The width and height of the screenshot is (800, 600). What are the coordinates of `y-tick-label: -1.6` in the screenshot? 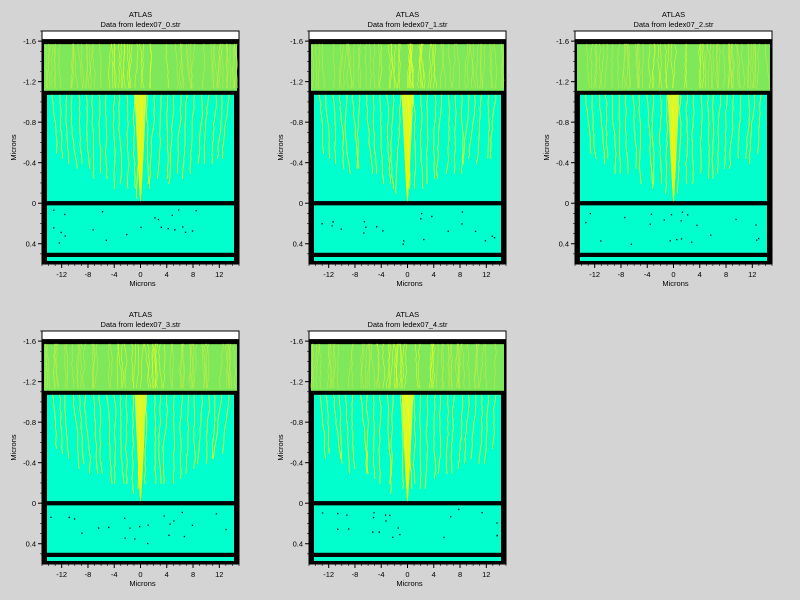 It's located at (29, 341).